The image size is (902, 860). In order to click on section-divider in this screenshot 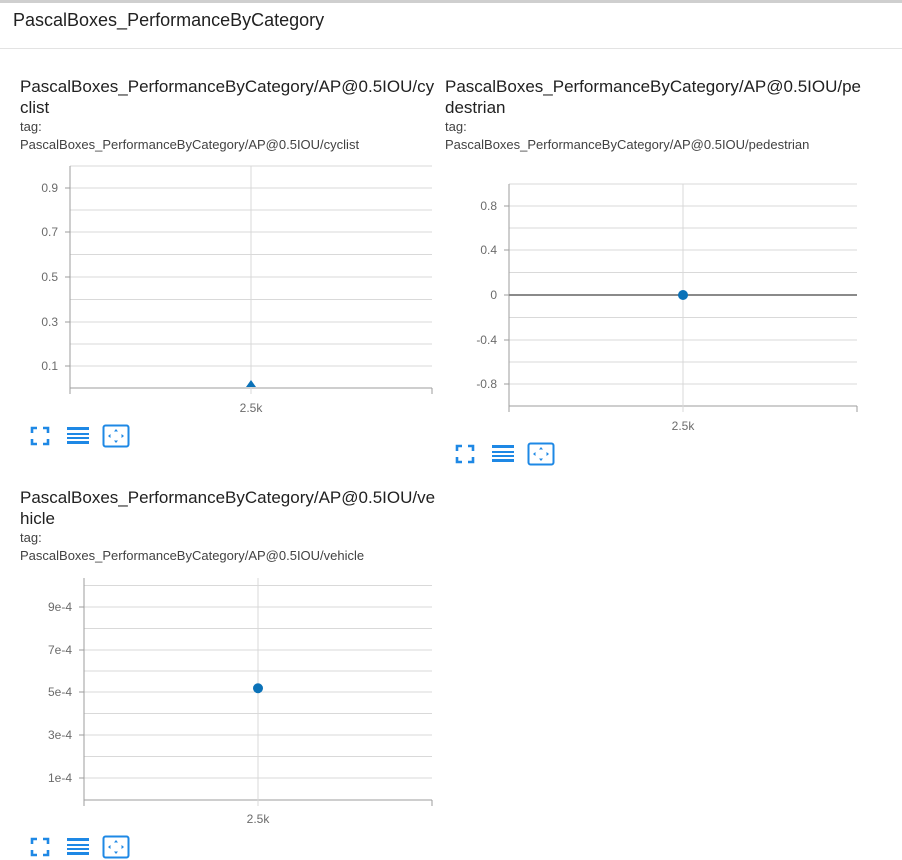, I will do `click(451, 48)`.